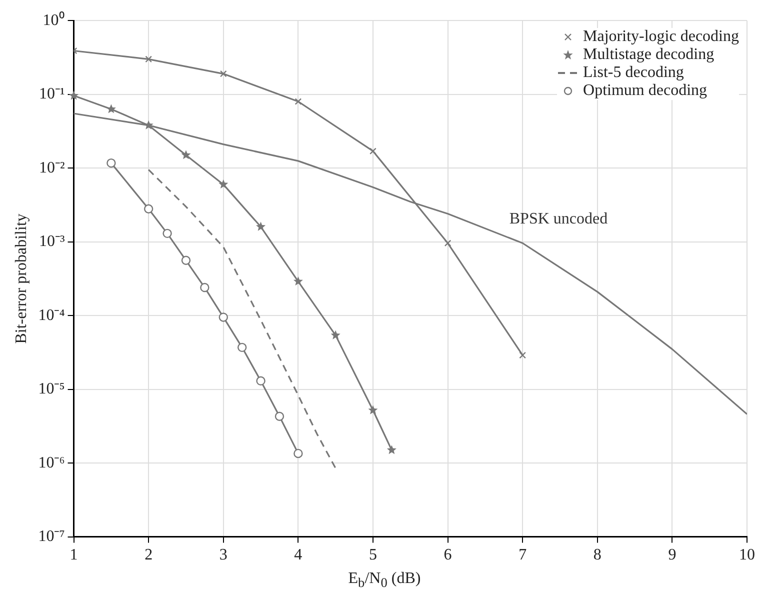 This screenshot has width=769, height=609. I want to click on annotation: BPSK uncoded, so click(558, 219).